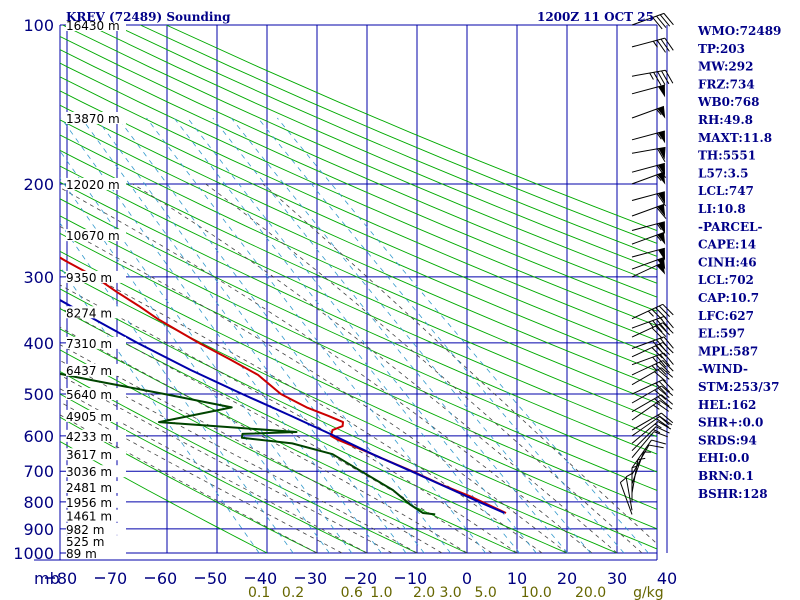 This screenshot has height=600, width=800. Describe the element at coordinates (424, 592) in the screenshot. I see `mixing-ratio-label: 2.0` at that location.